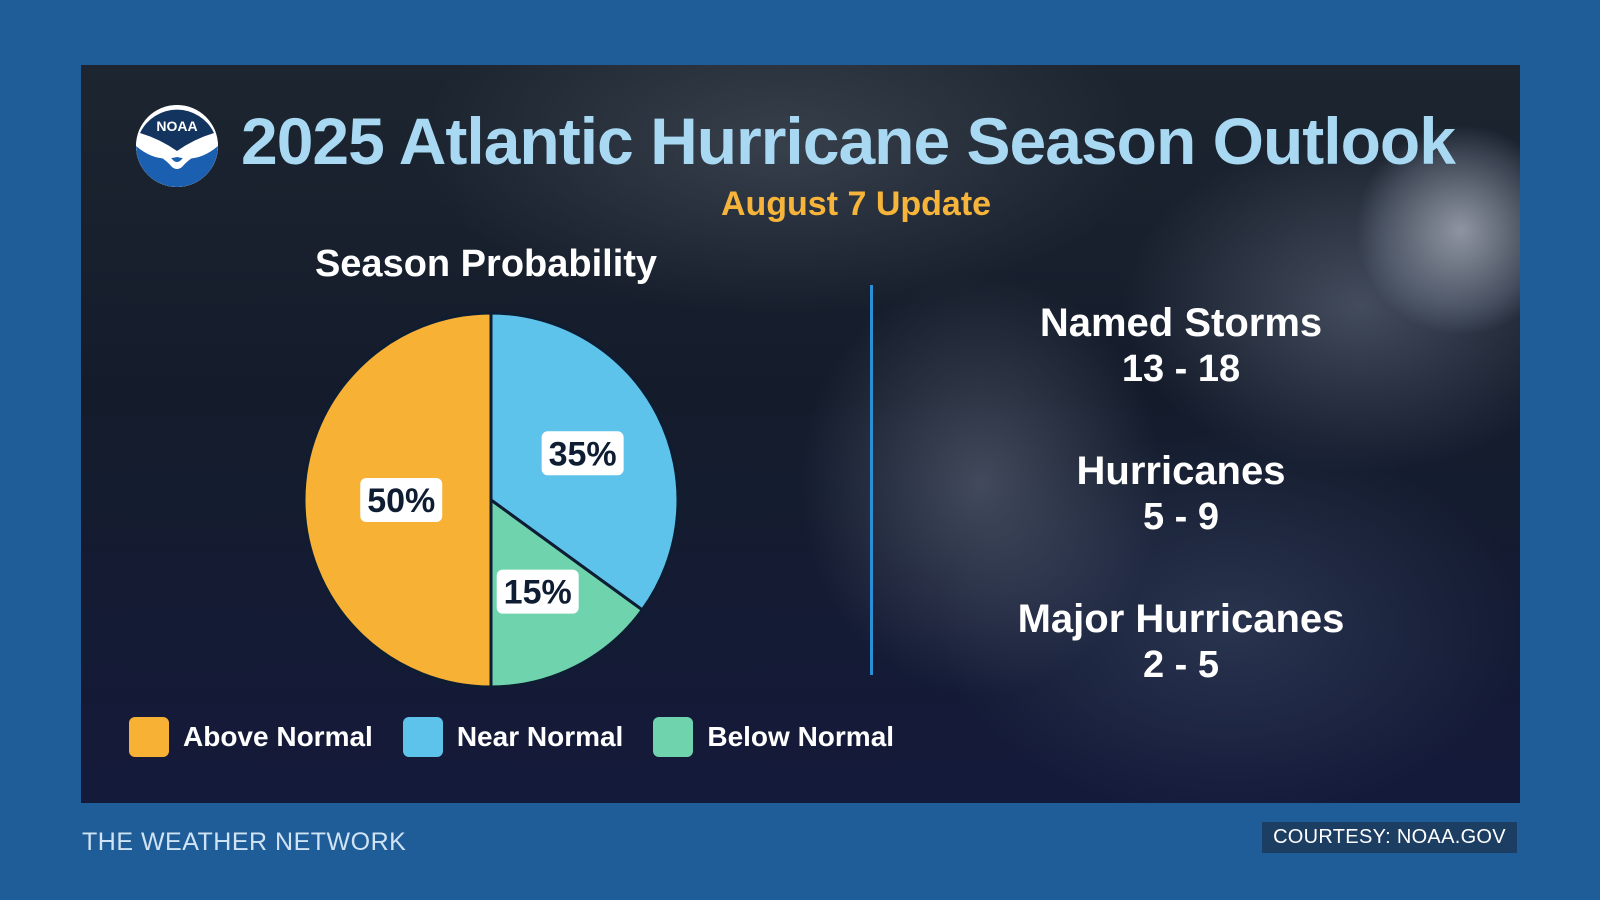  What do you see at coordinates (177, 146) in the screenshot?
I see `noaa-logo: NOAA` at bounding box center [177, 146].